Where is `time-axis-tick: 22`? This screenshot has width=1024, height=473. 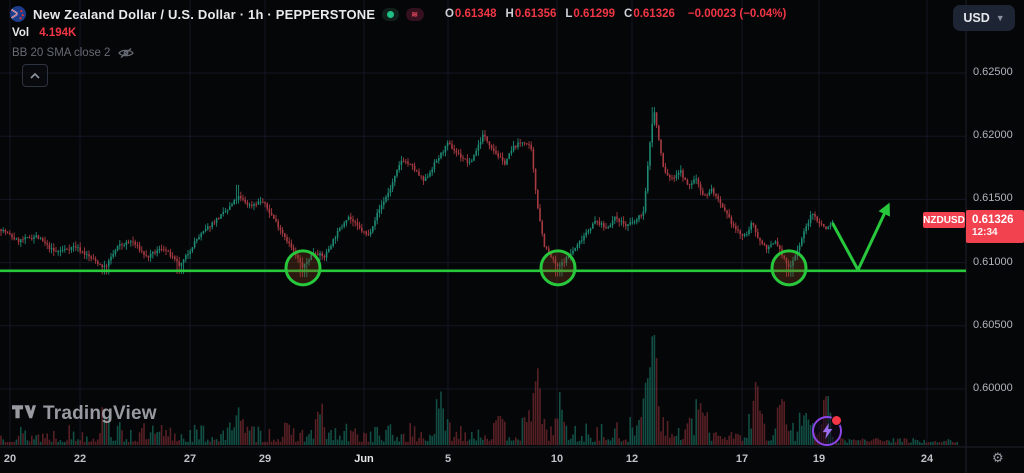 time-axis-tick: 22 is located at coordinates (80, 459).